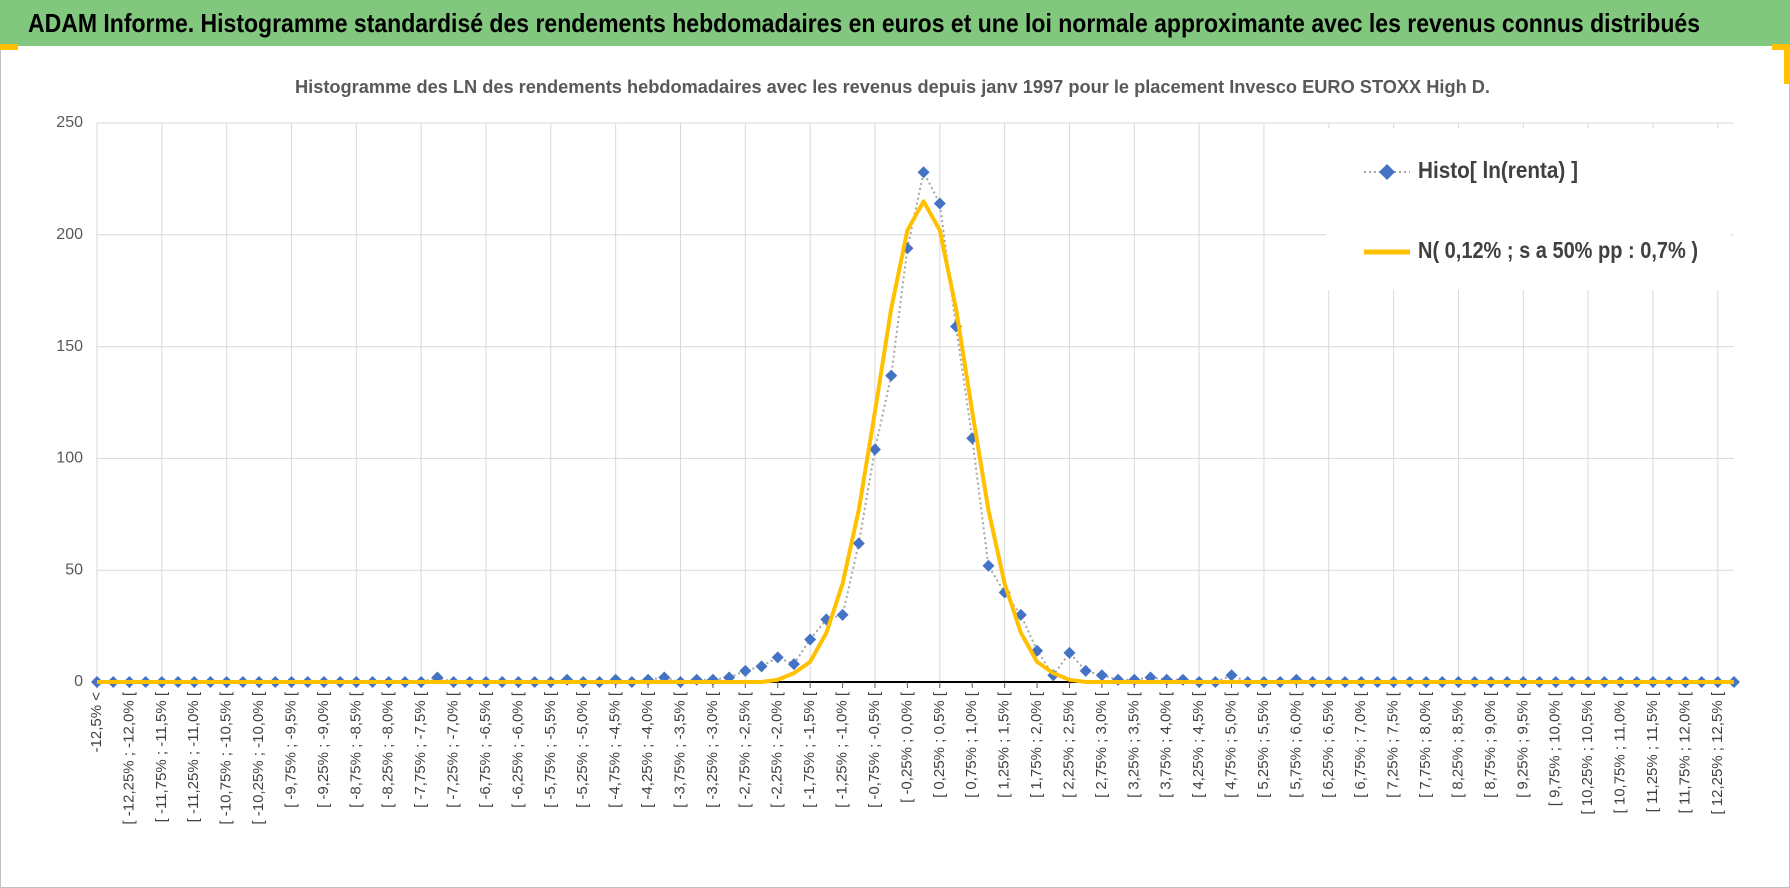  I want to click on x-tick-label: [ 10,25% ; 10,5% [, so click(1587, 752).